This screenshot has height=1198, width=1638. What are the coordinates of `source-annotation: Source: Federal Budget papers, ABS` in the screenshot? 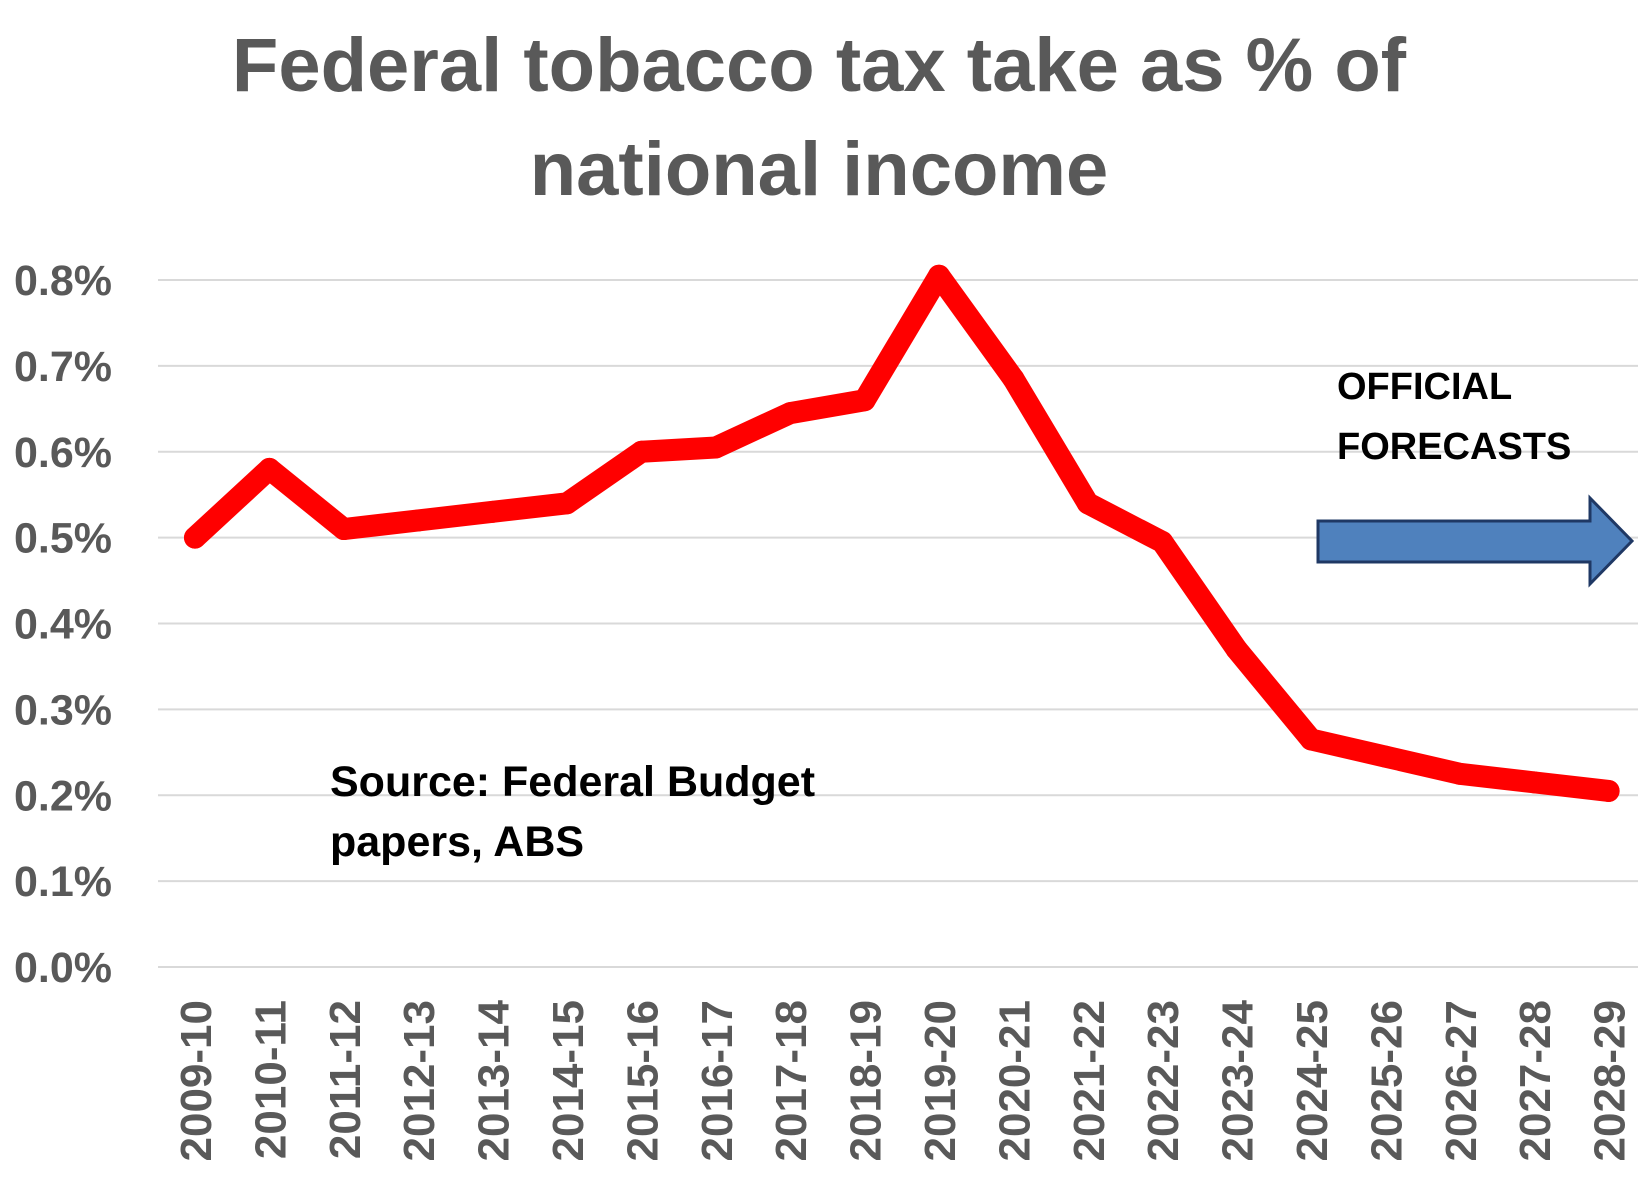 It's located at (572, 812).